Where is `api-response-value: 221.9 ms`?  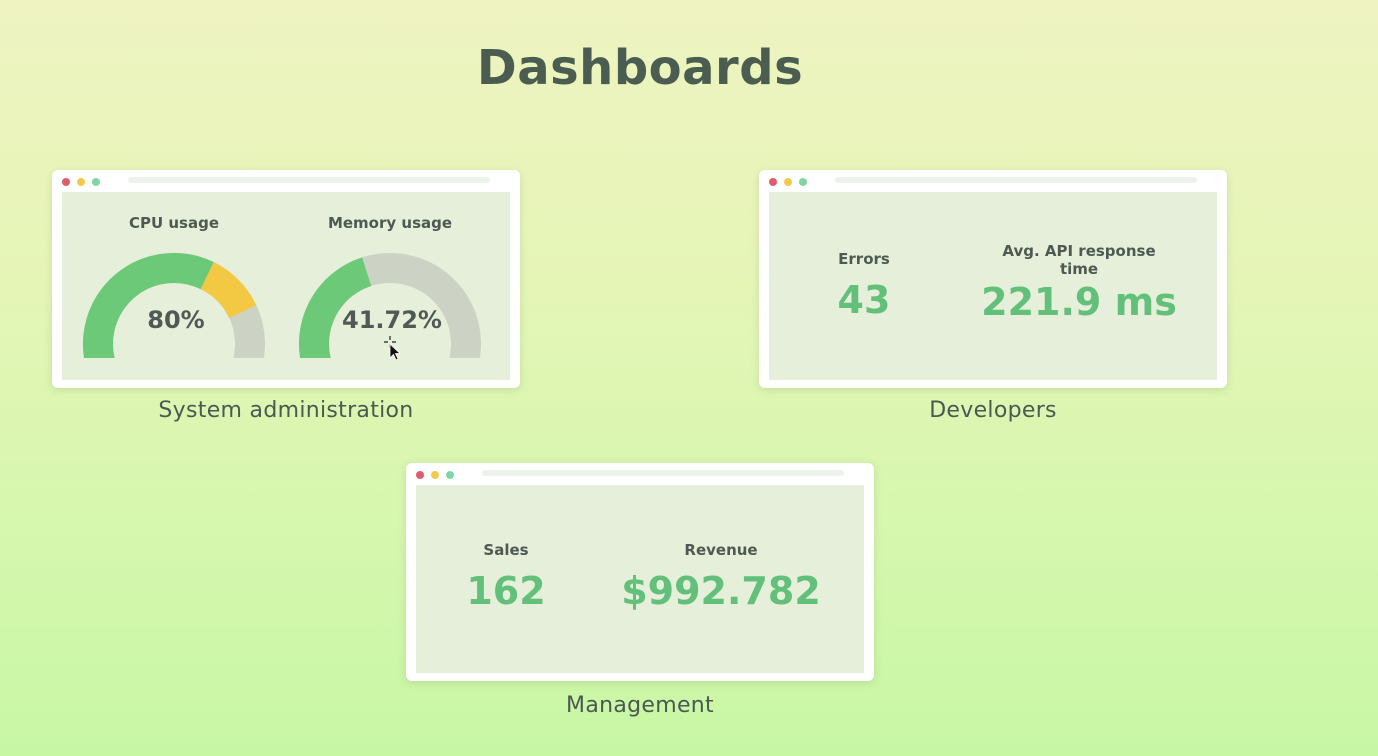 api-response-value: 221.9 ms is located at coordinates (1079, 302).